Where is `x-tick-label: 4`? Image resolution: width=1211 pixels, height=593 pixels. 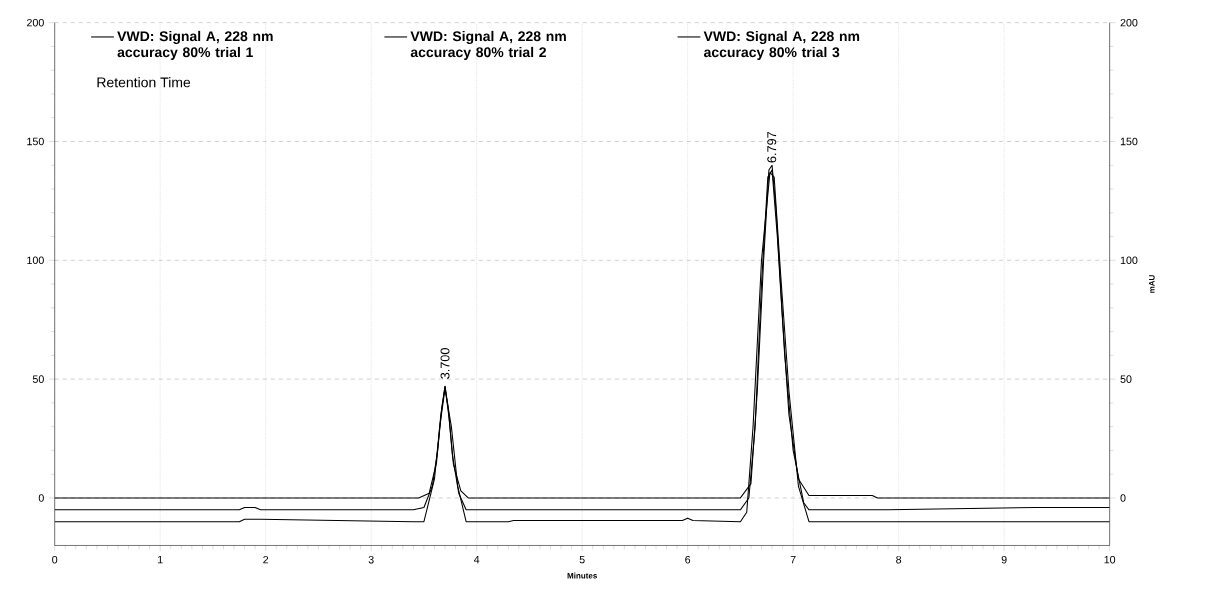 x-tick-label: 4 is located at coordinates (476, 559).